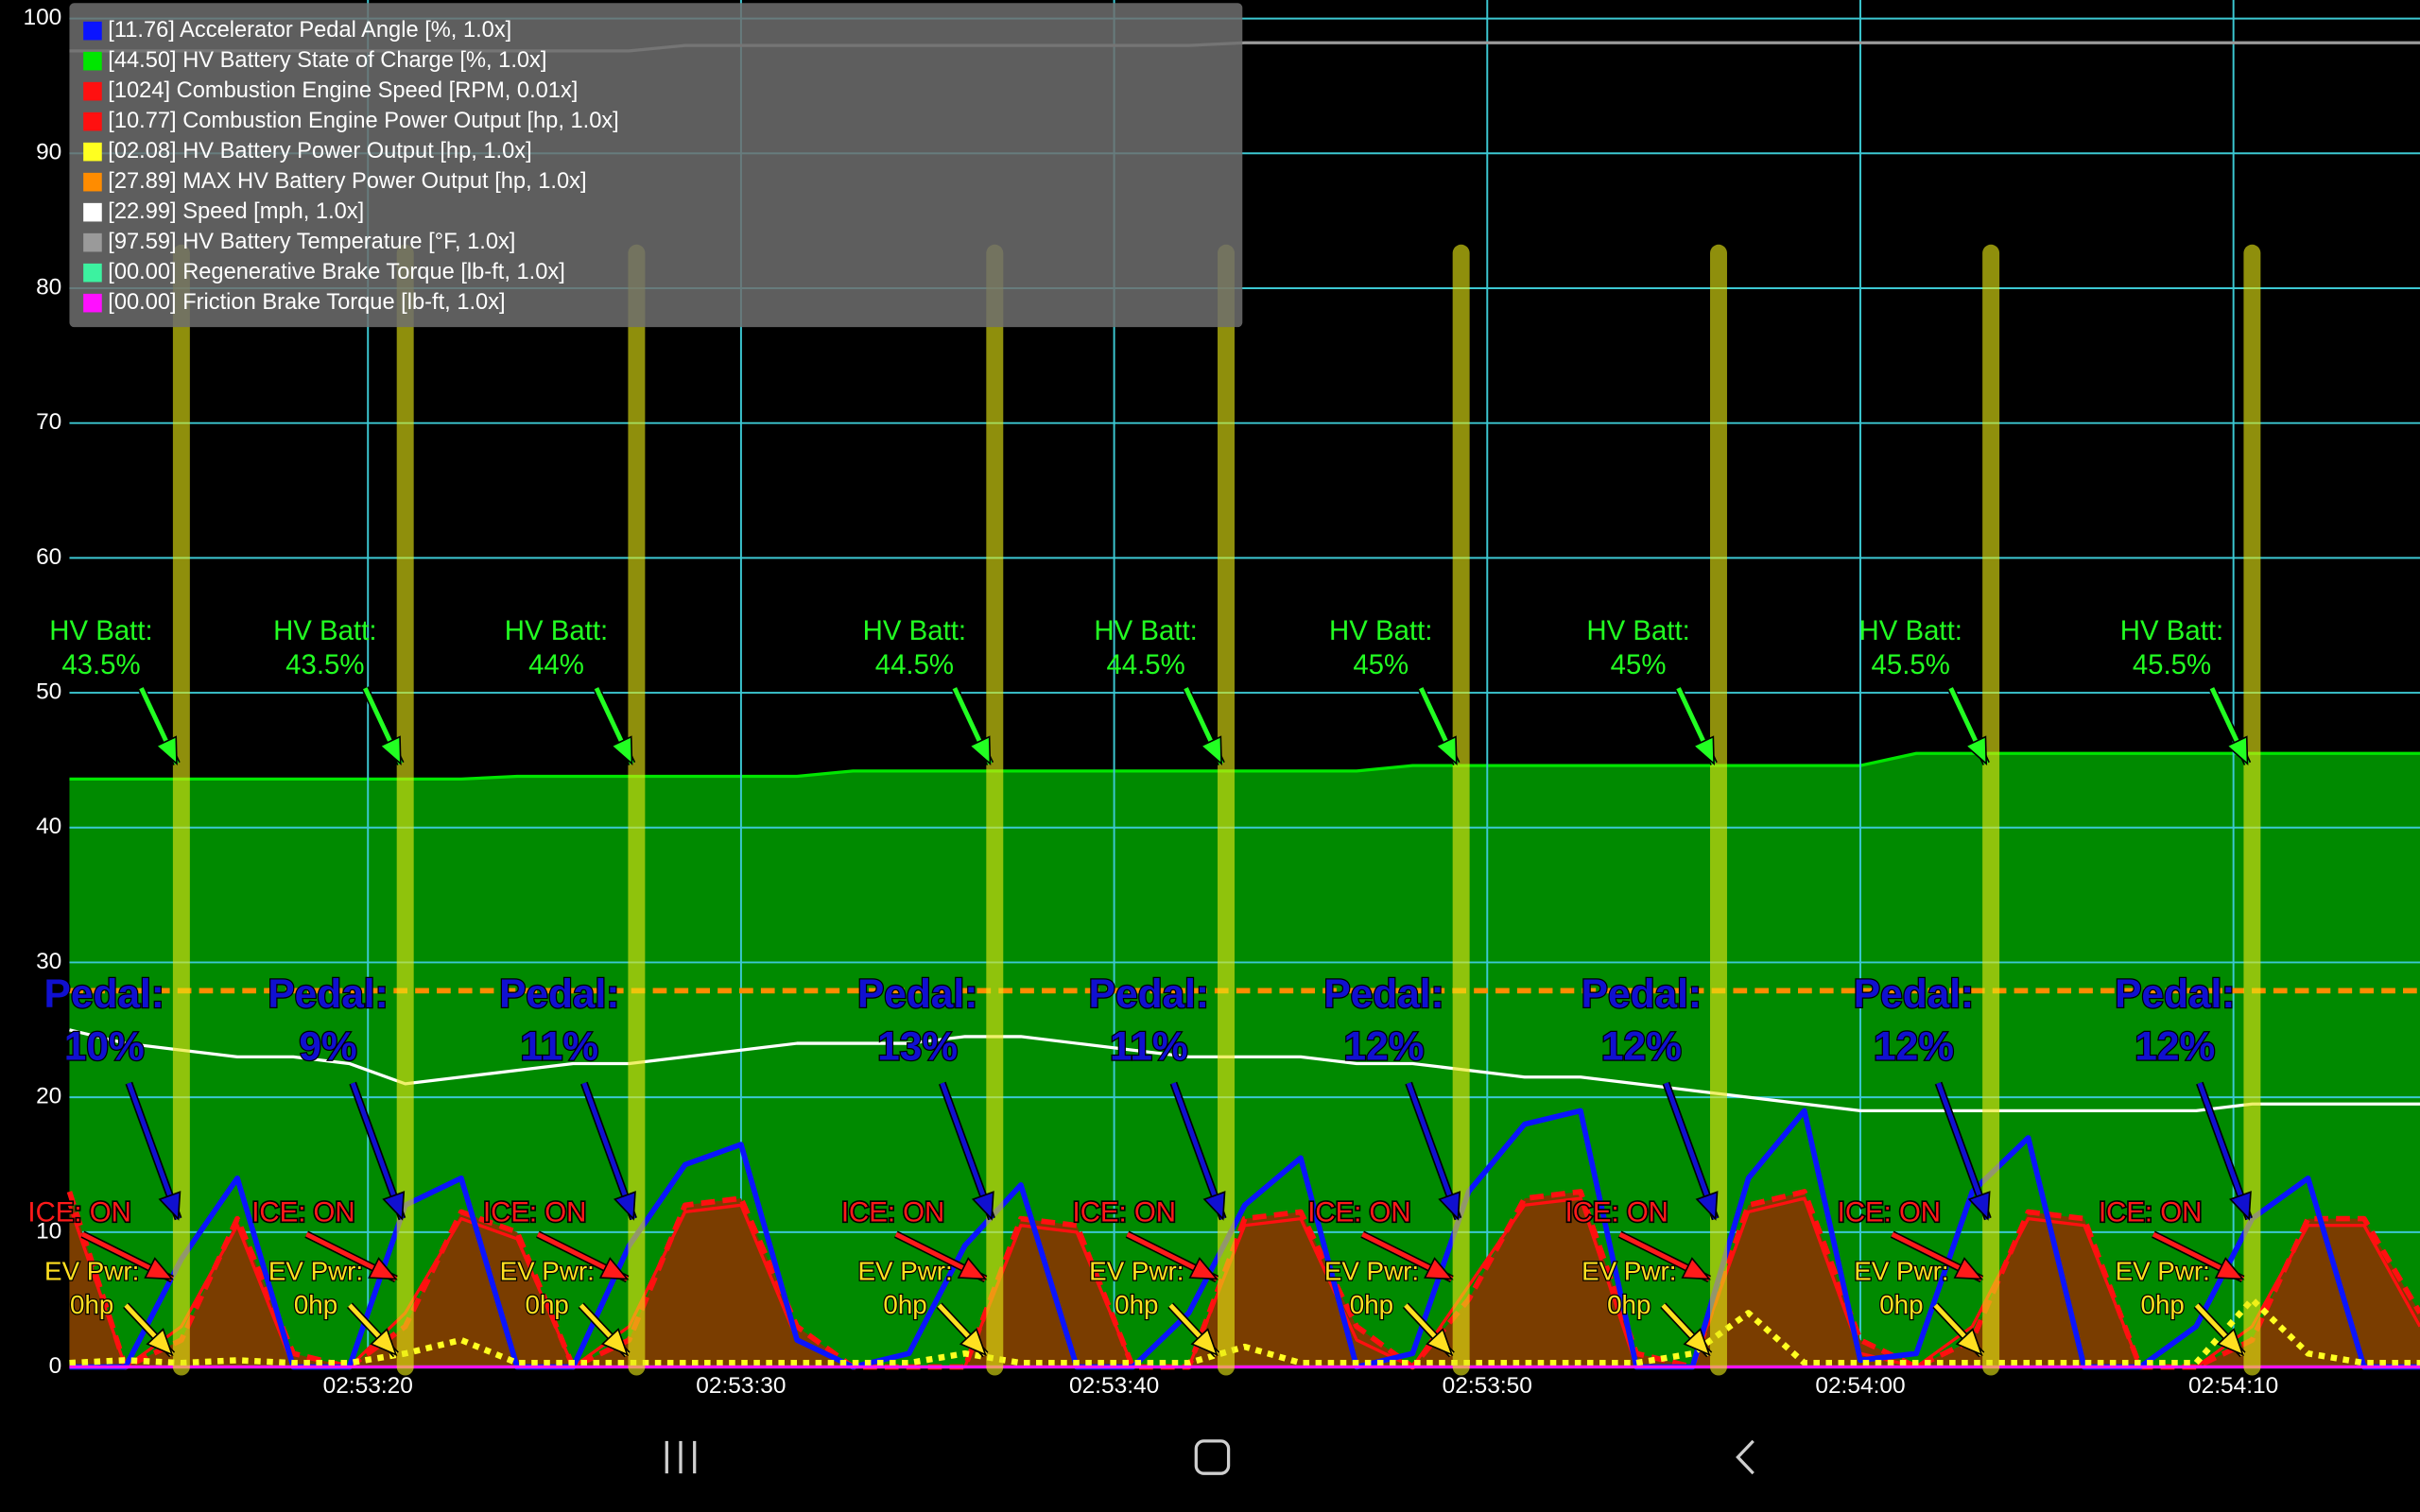 This screenshot has height=1512, width=2420. What do you see at coordinates (1153, 810) in the screenshot?
I see `annotation: HV Batt:44.5% Pedal: 11% ICE: ON EV Pwr: 0hp` at bounding box center [1153, 810].